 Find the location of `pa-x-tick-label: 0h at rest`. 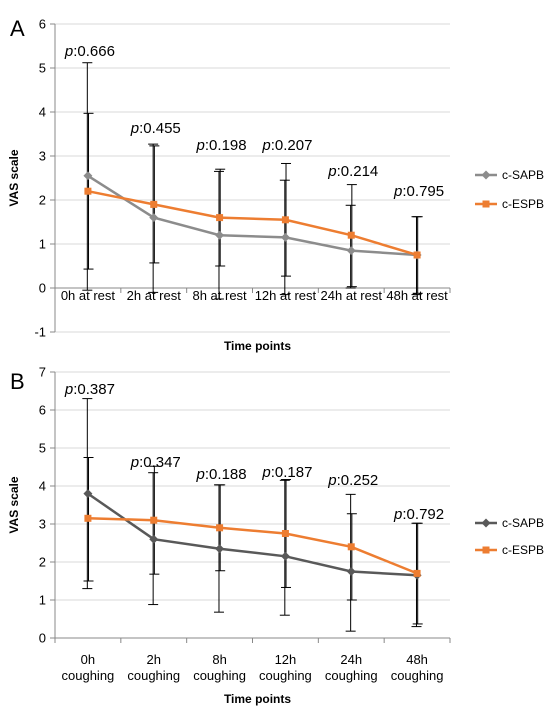

pa-x-tick-label: 0h at rest is located at coordinates (88, 295).